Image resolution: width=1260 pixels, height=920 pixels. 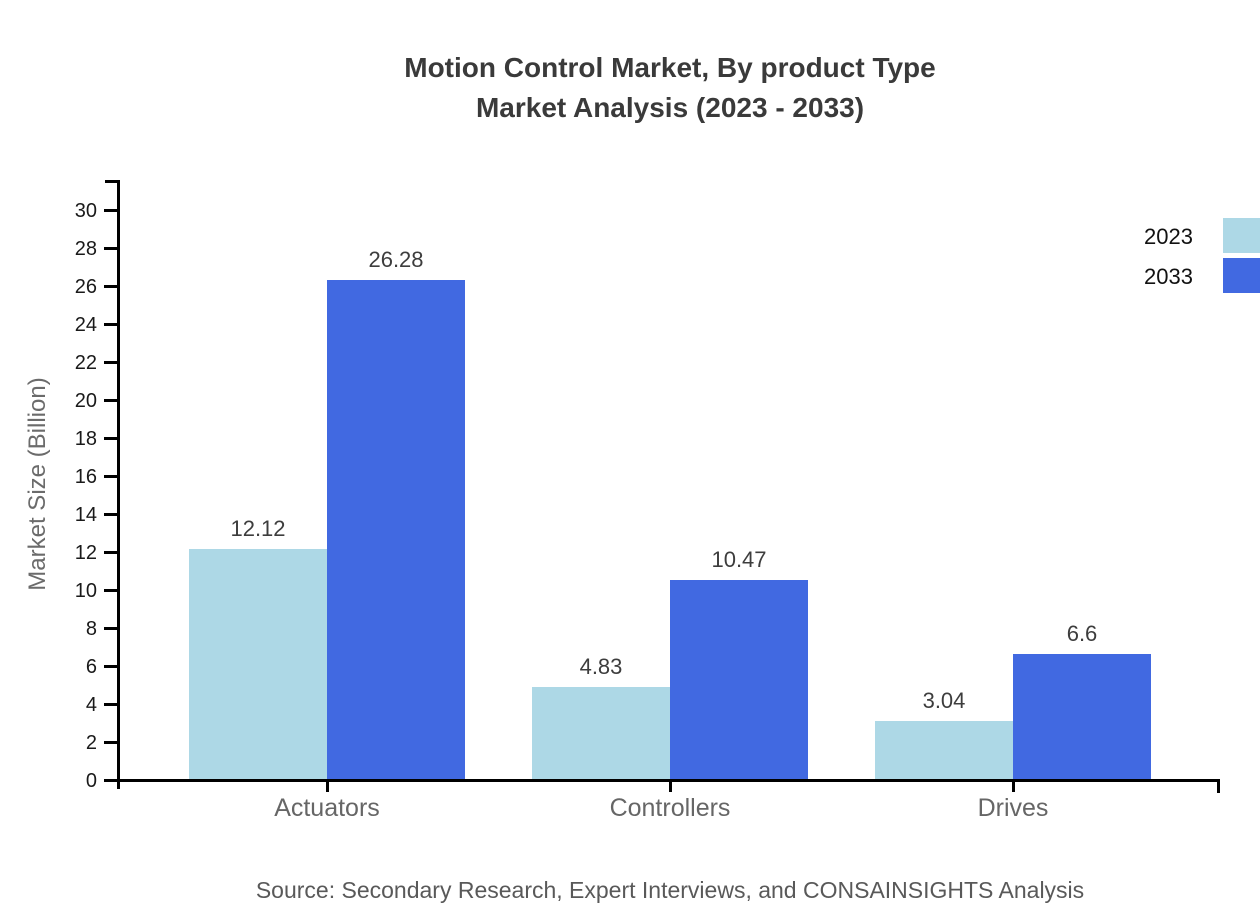 I want to click on x-axis-line, so click(x=668, y=780).